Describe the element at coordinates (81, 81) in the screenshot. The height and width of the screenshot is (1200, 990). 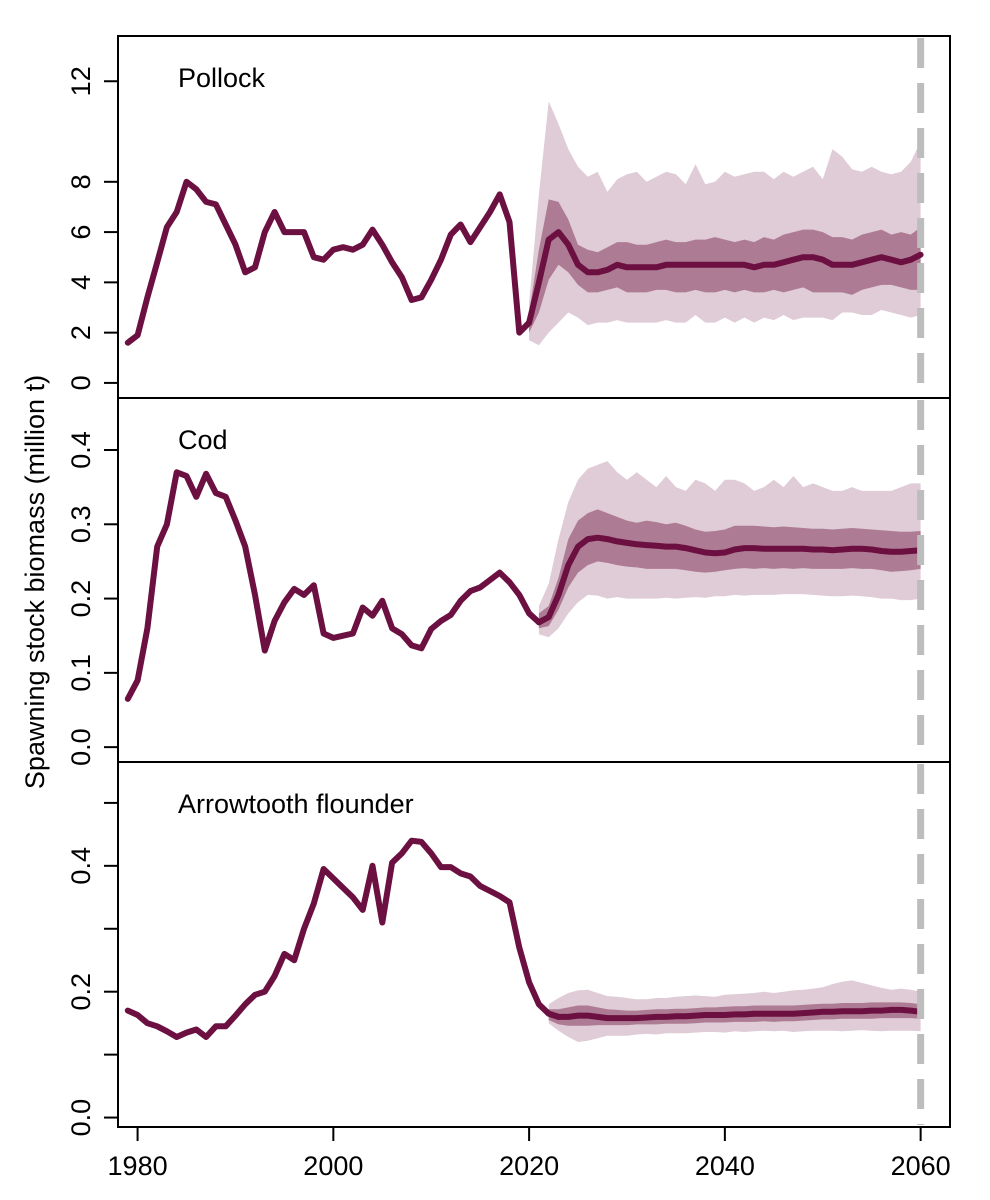
I see `pollock-y-tick-label: 12` at that location.